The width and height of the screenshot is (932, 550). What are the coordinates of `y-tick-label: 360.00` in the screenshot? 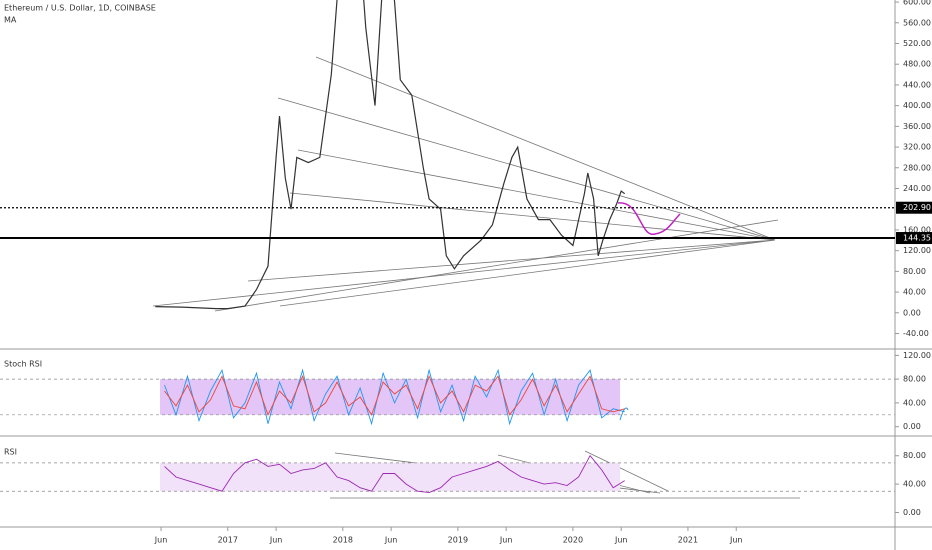 It's located at (917, 126).